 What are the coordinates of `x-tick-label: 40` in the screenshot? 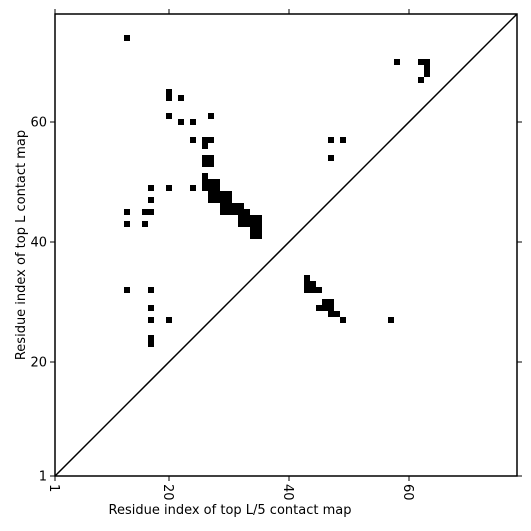 It's located at (287, 492).